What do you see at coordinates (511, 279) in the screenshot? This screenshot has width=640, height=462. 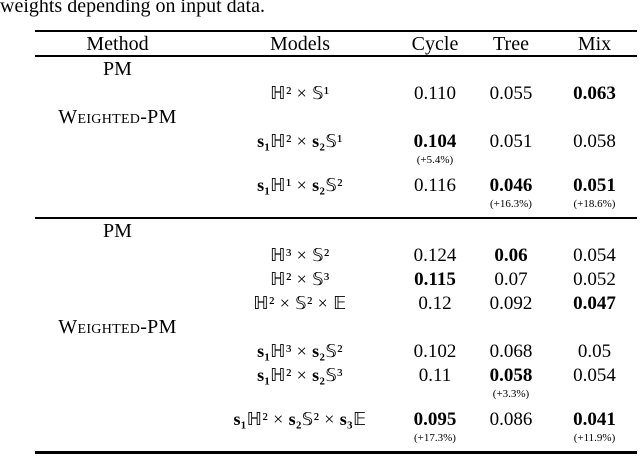 I see `value-cell: 0.07` at bounding box center [511, 279].